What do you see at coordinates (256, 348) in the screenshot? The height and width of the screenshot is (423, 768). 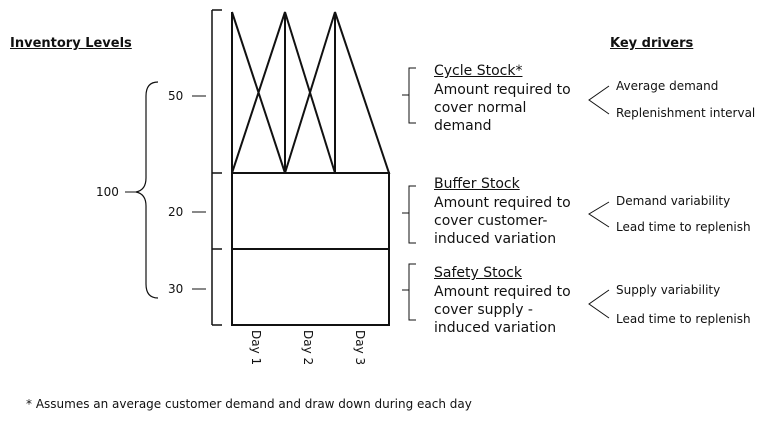 I see `day-1-label: Day 1` at bounding box center [256, 348].